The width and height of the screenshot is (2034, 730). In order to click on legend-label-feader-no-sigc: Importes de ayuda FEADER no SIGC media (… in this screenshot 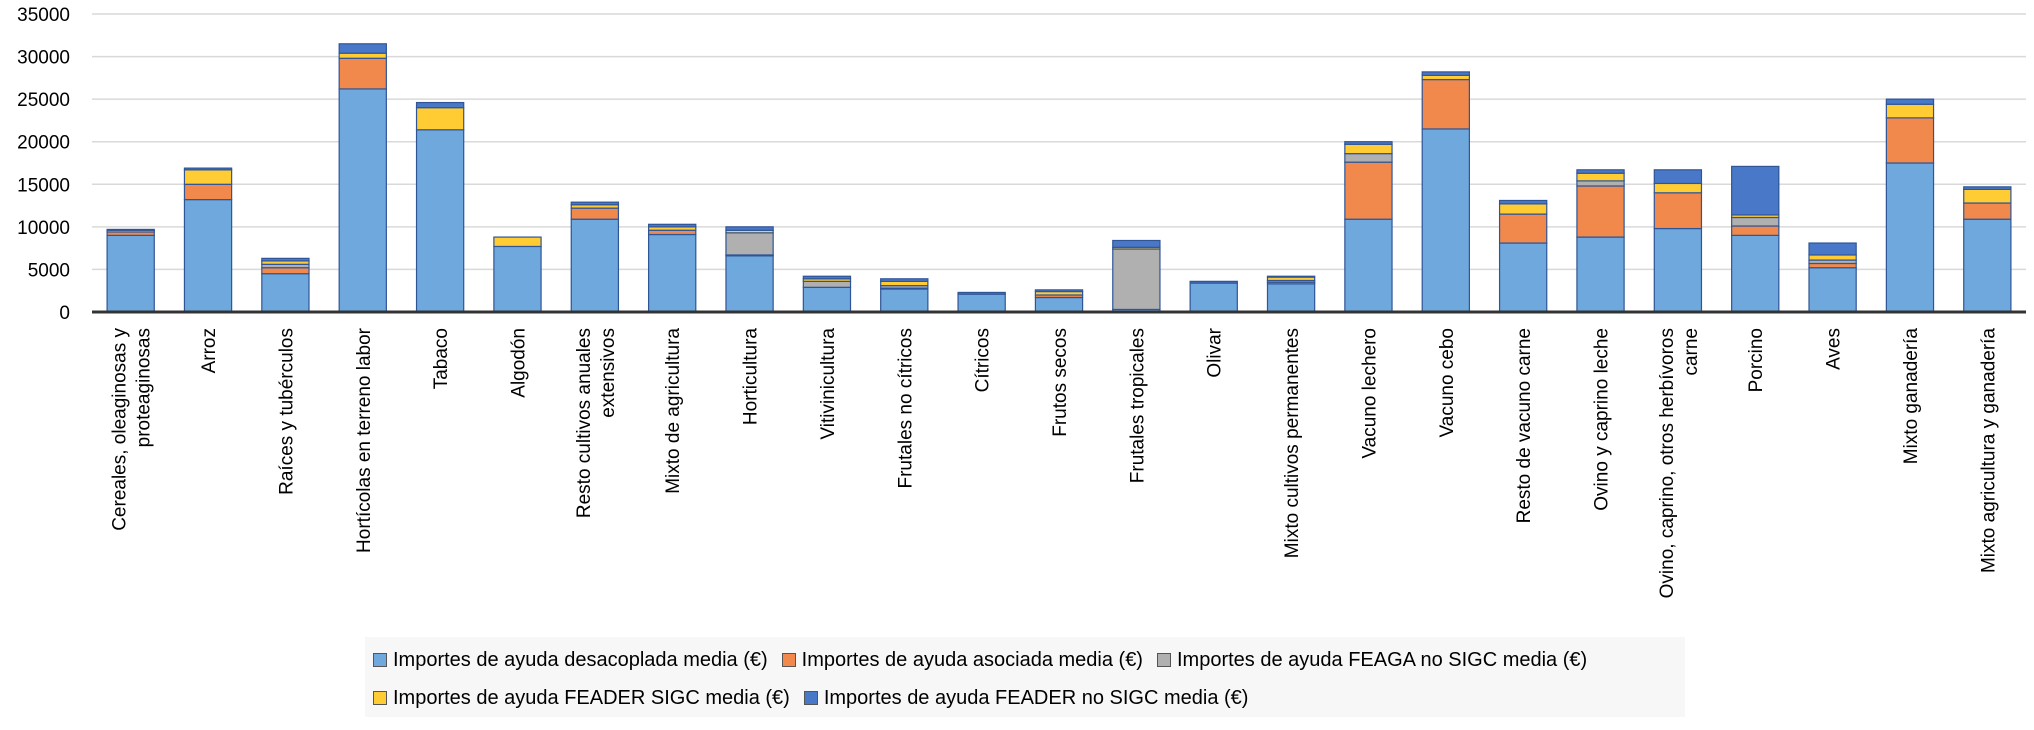, I will do `click(1036, 697)`.